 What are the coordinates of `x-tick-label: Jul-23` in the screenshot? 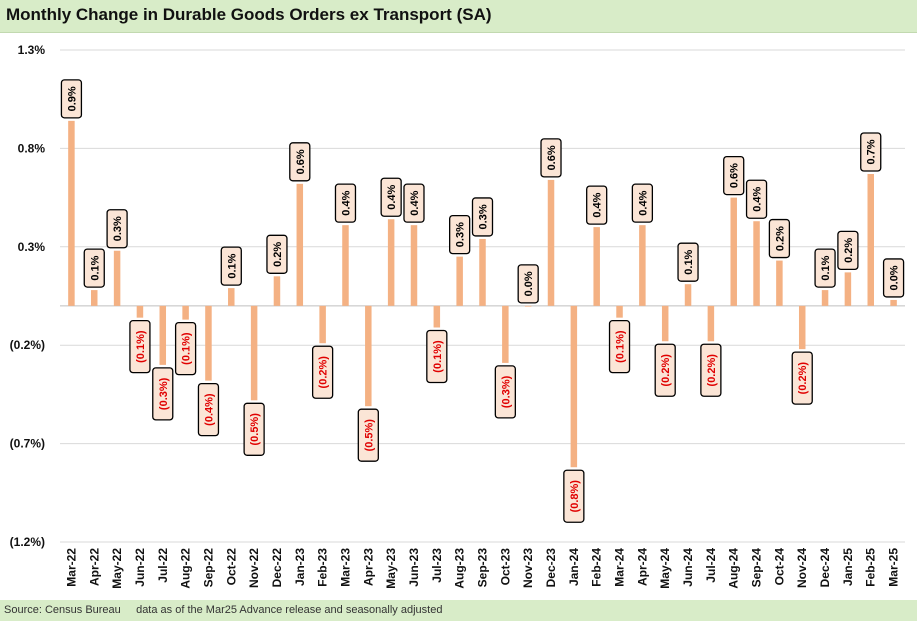 It's located at (437, 565).